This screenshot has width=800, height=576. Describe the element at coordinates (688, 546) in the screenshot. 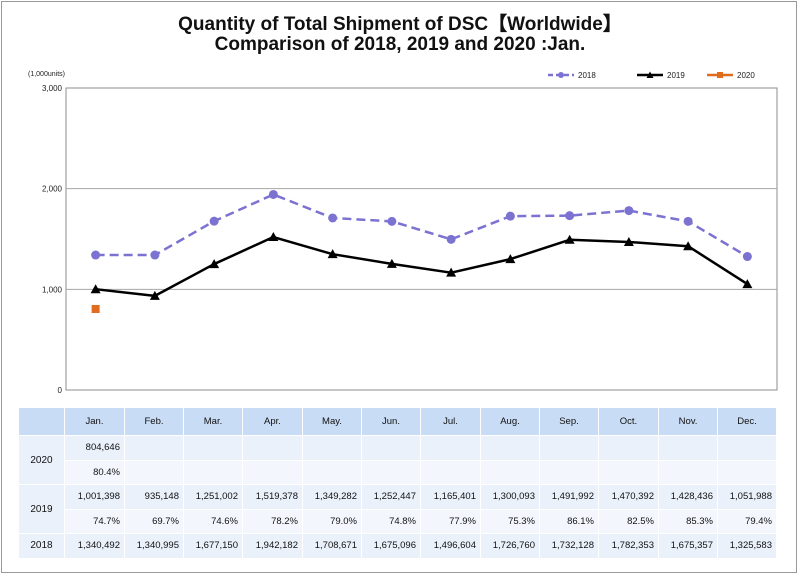

I see `table-value-cell: 1,675,357` at that location.